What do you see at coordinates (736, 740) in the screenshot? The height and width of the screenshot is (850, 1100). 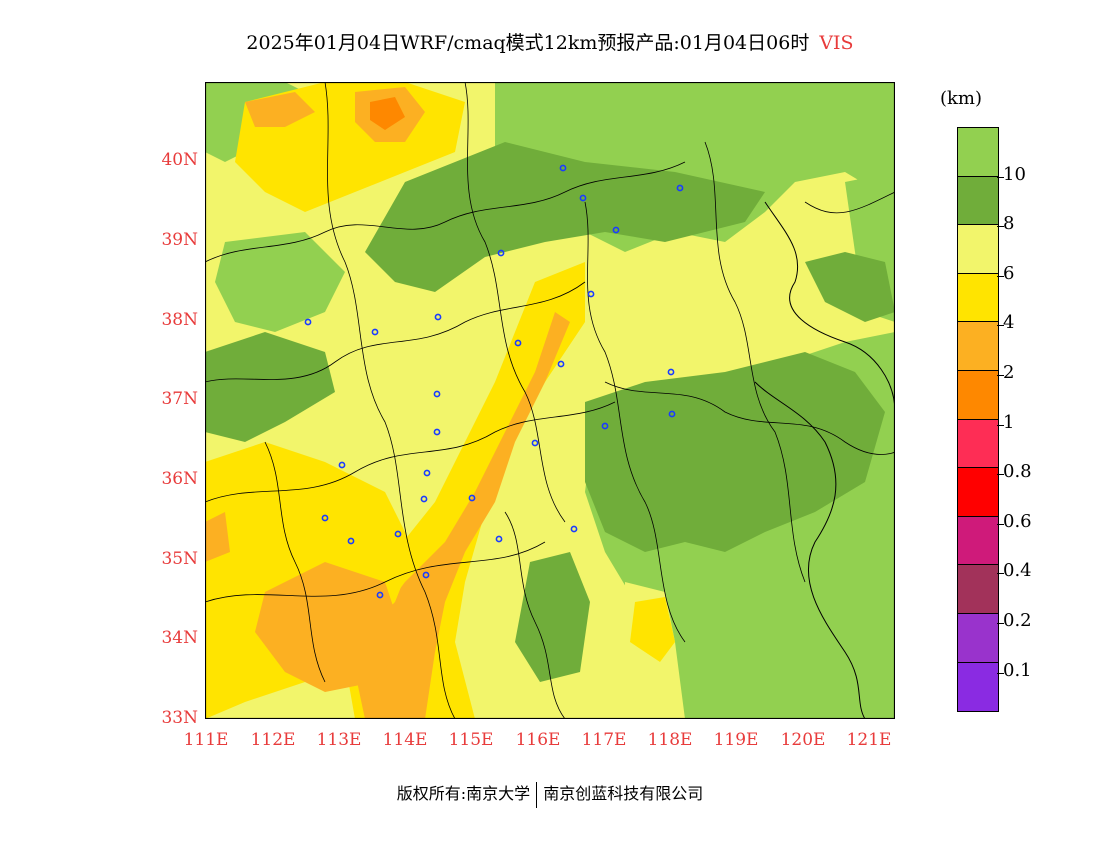 I see `lon-label-119e: 119E` at bounding box center [736, 740].